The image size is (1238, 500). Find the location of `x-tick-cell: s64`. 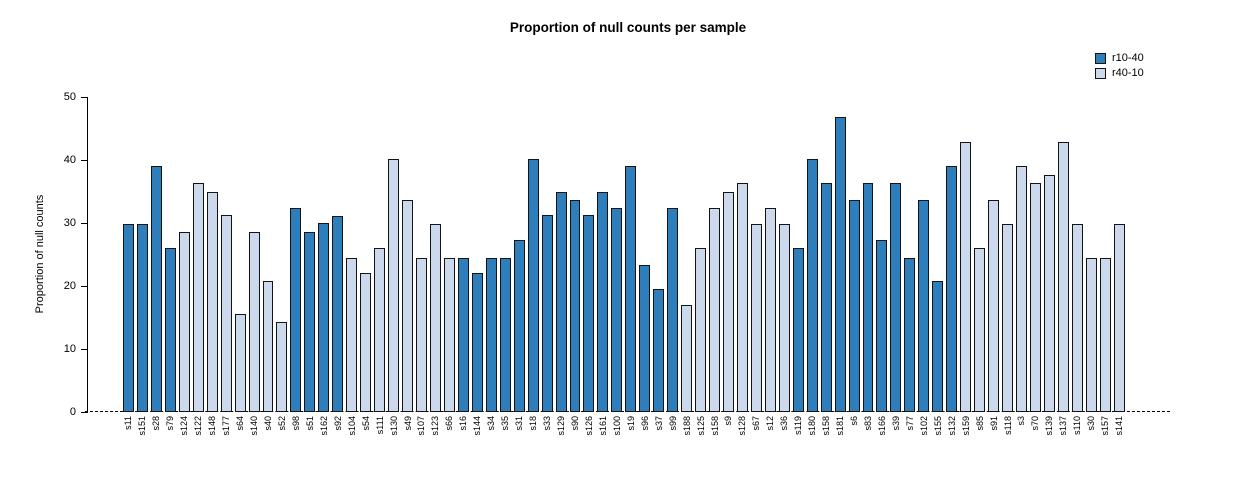

x-tick-cell: s64 is located at coordinates (240, 438).